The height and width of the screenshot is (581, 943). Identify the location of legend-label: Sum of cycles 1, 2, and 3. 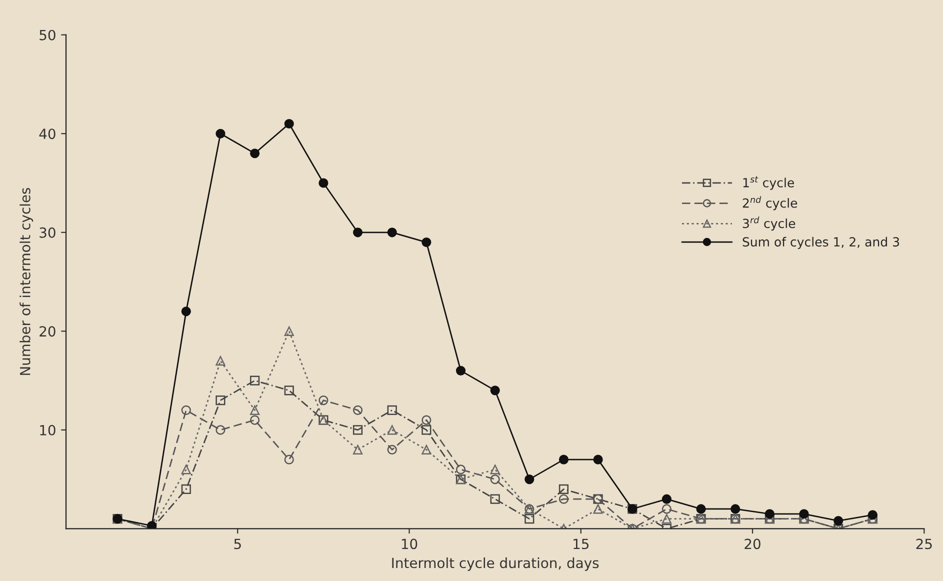
(821, 243).